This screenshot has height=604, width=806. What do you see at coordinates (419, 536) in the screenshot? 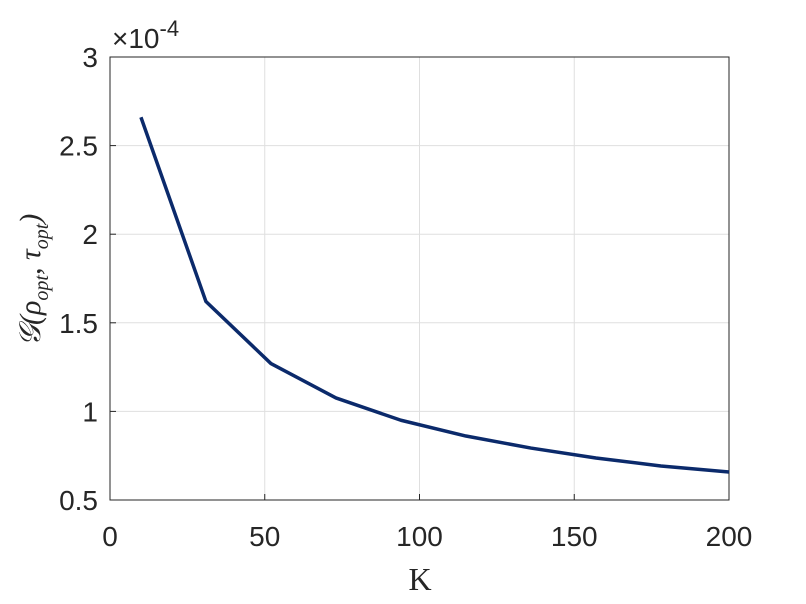
I see `x-tick-label: 100` at bounding box center [419, 536].